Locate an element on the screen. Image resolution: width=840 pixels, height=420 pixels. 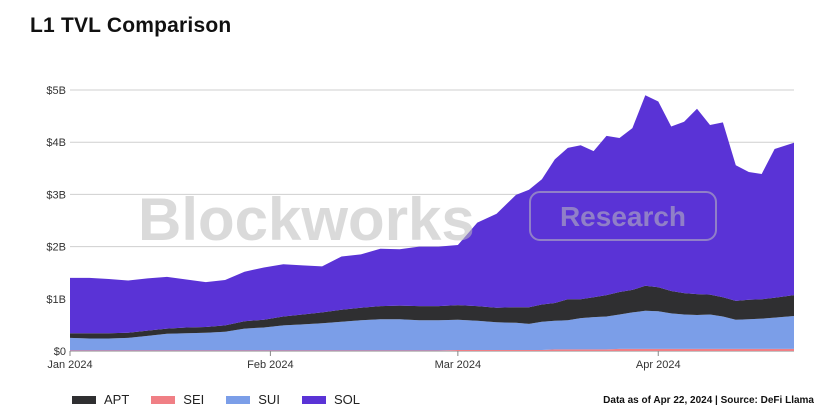
y-tick-label: $3B is located at coordinates (56, 195).